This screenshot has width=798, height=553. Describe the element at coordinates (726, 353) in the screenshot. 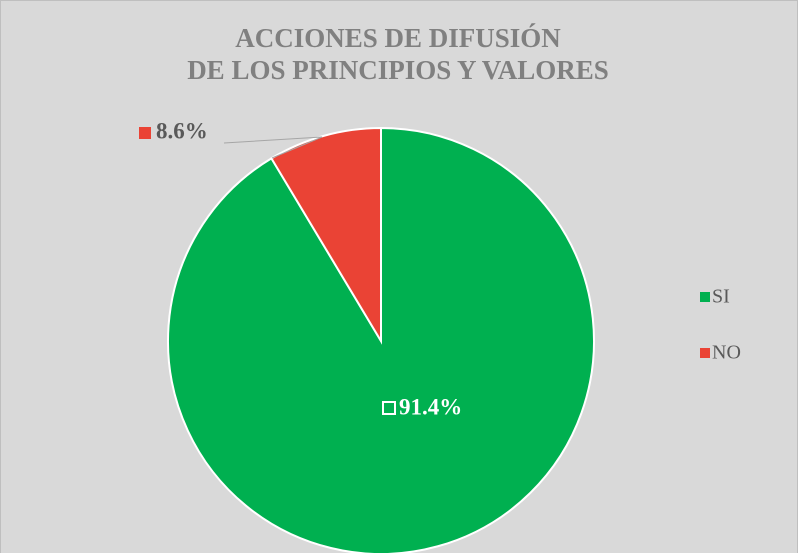

I see `legend-label: NO` at that location.